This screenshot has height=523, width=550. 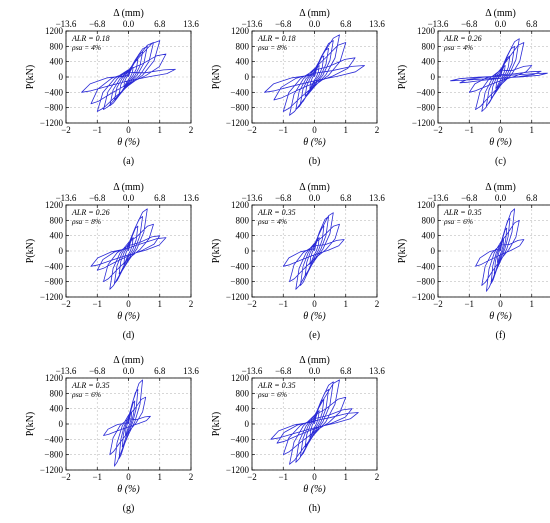 I want to click on annotation-alr: ALR = 0.26, so click(x=90, y=212).